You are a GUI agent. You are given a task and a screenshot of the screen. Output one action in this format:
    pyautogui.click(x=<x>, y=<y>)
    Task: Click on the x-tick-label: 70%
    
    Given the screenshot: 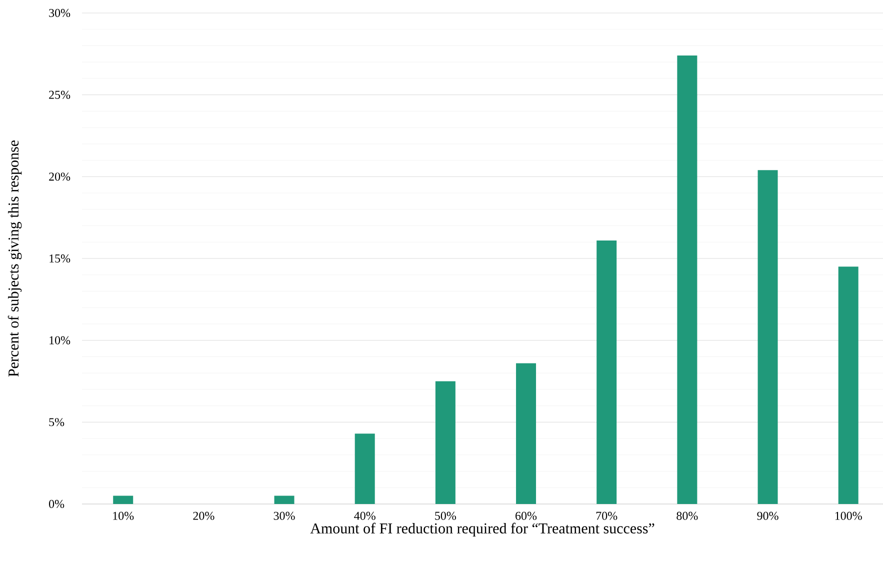 What is the action you would take?
    pyautogui.click(x=607, y=516)
    